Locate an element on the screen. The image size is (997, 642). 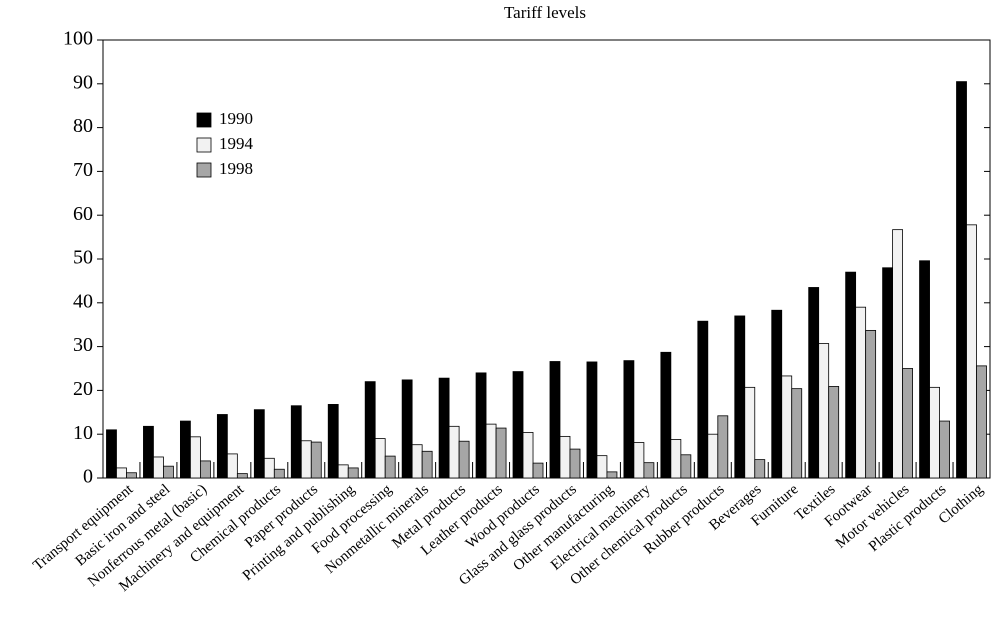
legend-label: 1990 is located at coordinates (236, 118).